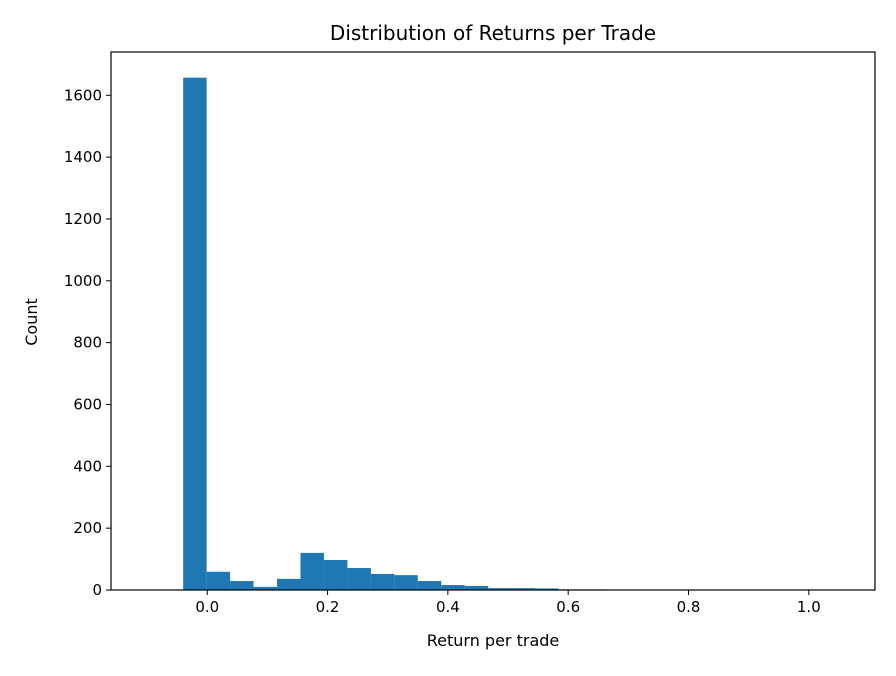  What do you see at coordinates (83, 281) in the screenshot?
I see `y-tick-label: 1000` at bounding box center [83, 281].